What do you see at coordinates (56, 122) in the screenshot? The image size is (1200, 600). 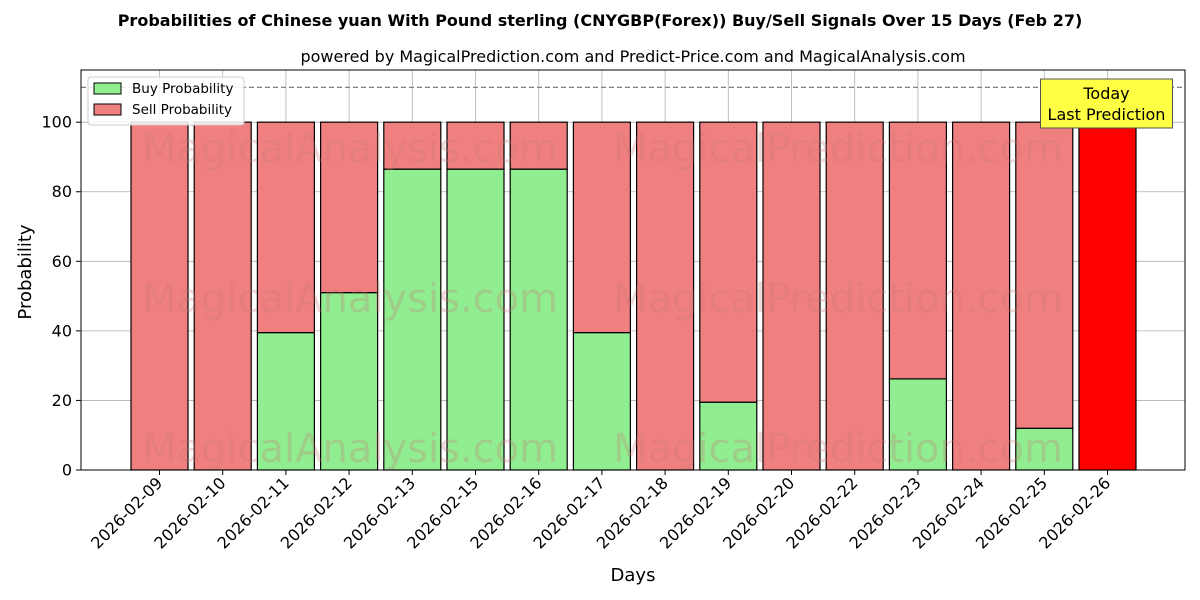 I see `y-tick-label: 100` at bounding box center [56, 122].